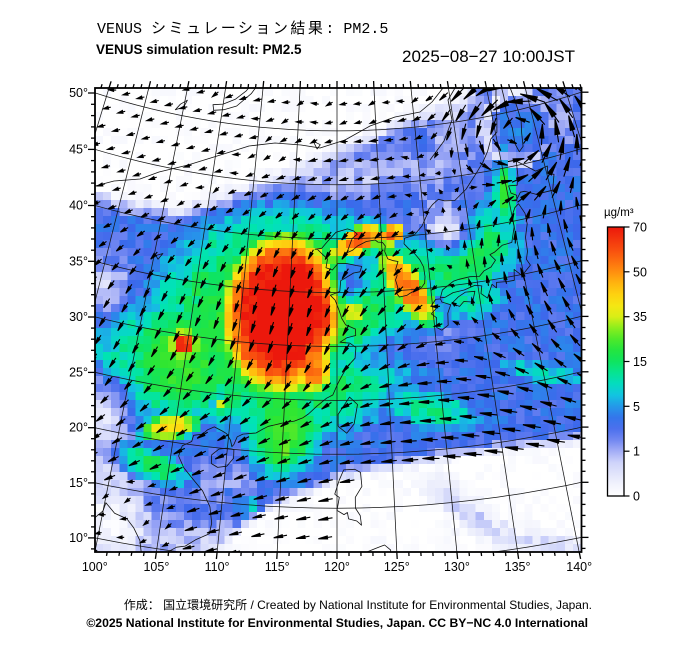 Image resolution: width=700 pixels, height=649 pixels. I want to click on svg-text: 140°, so click(579, 567).